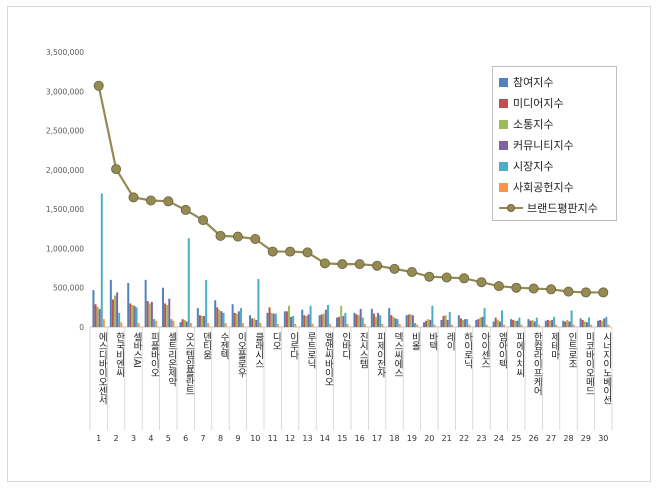 The width and height of the screenshot is (660, 490). What do you see at coordinates (432, 341) in the screenshot?
I see `x-category-label: 바텍` at bounding box center [432, 341].